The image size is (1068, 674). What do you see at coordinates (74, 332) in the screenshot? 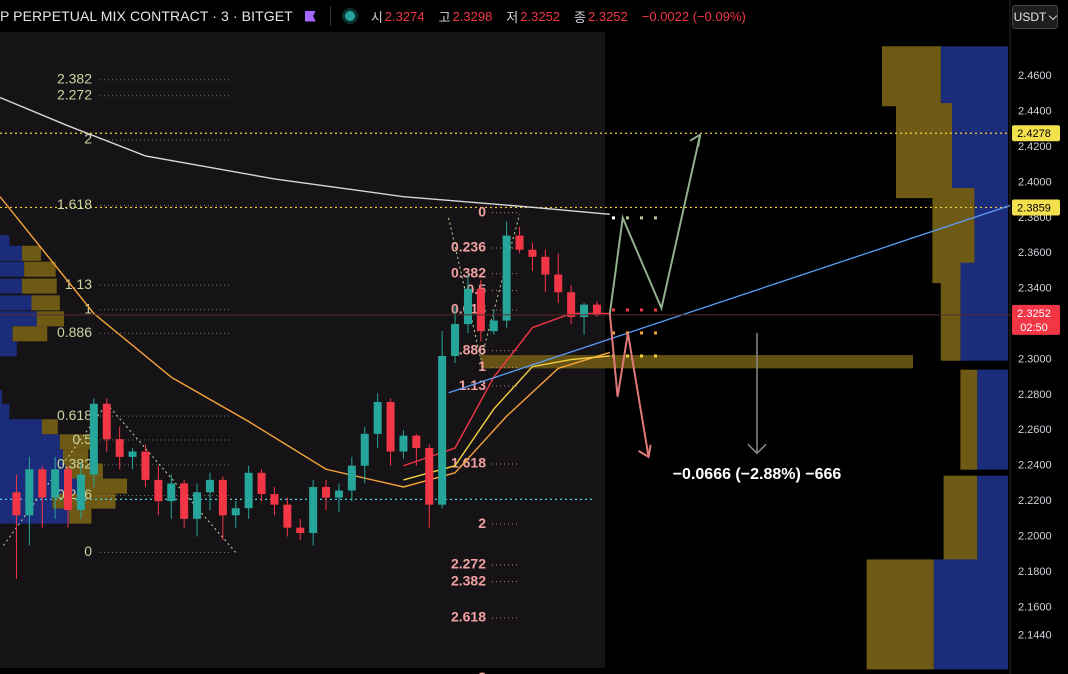
I see `fib-left-label: 0.886` at bounding box center [74, 332].